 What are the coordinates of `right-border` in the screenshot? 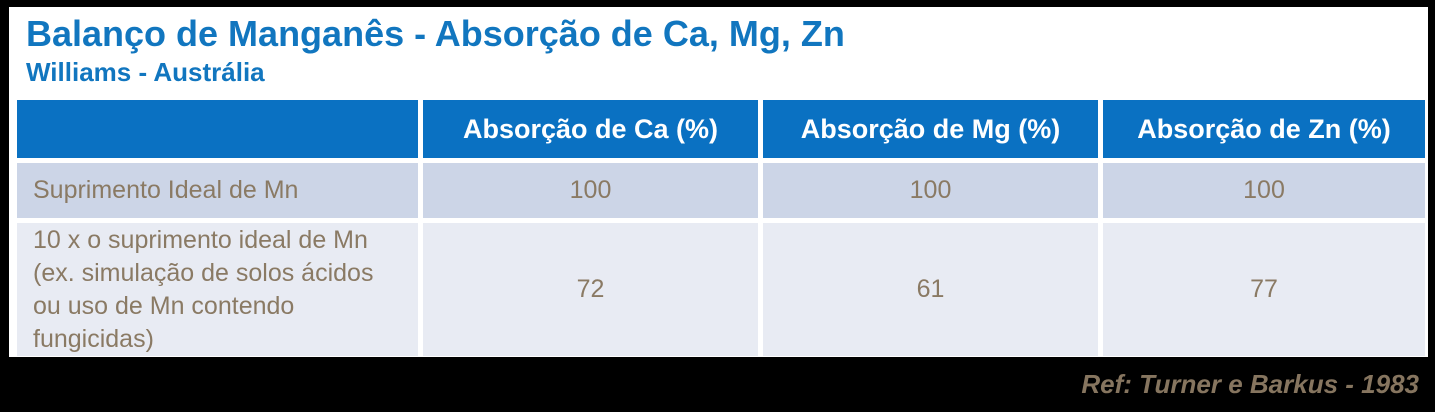 It's located at (1431, 206).